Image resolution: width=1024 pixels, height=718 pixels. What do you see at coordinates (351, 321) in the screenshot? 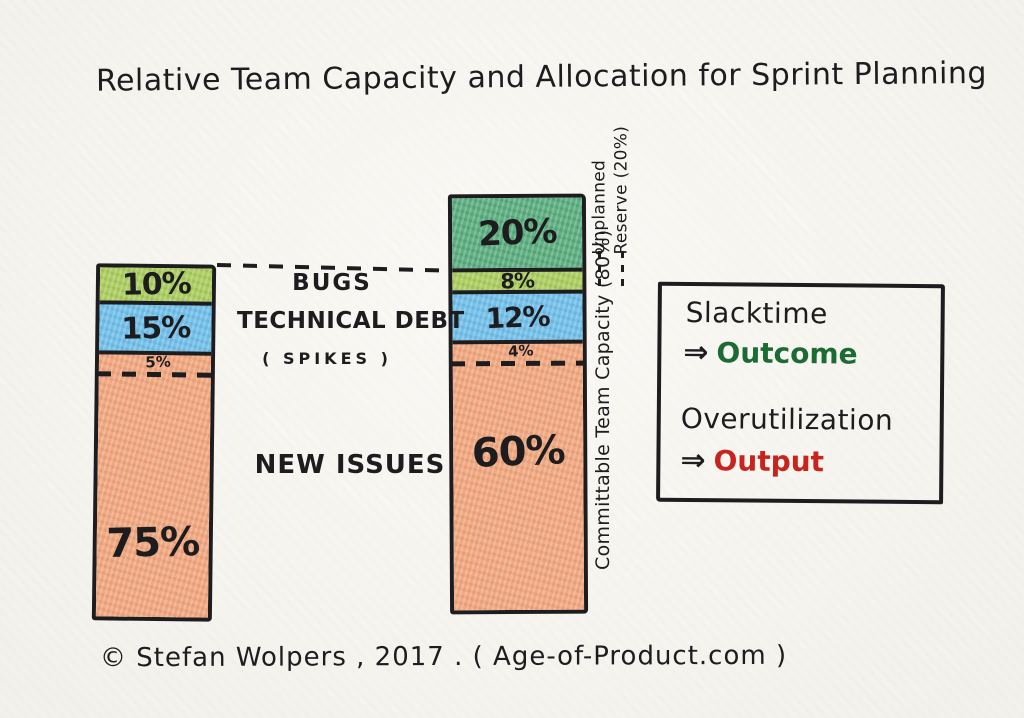
I see `label-technical-debt: TECHNICAL DEBT` at bounding box center [351, 321].